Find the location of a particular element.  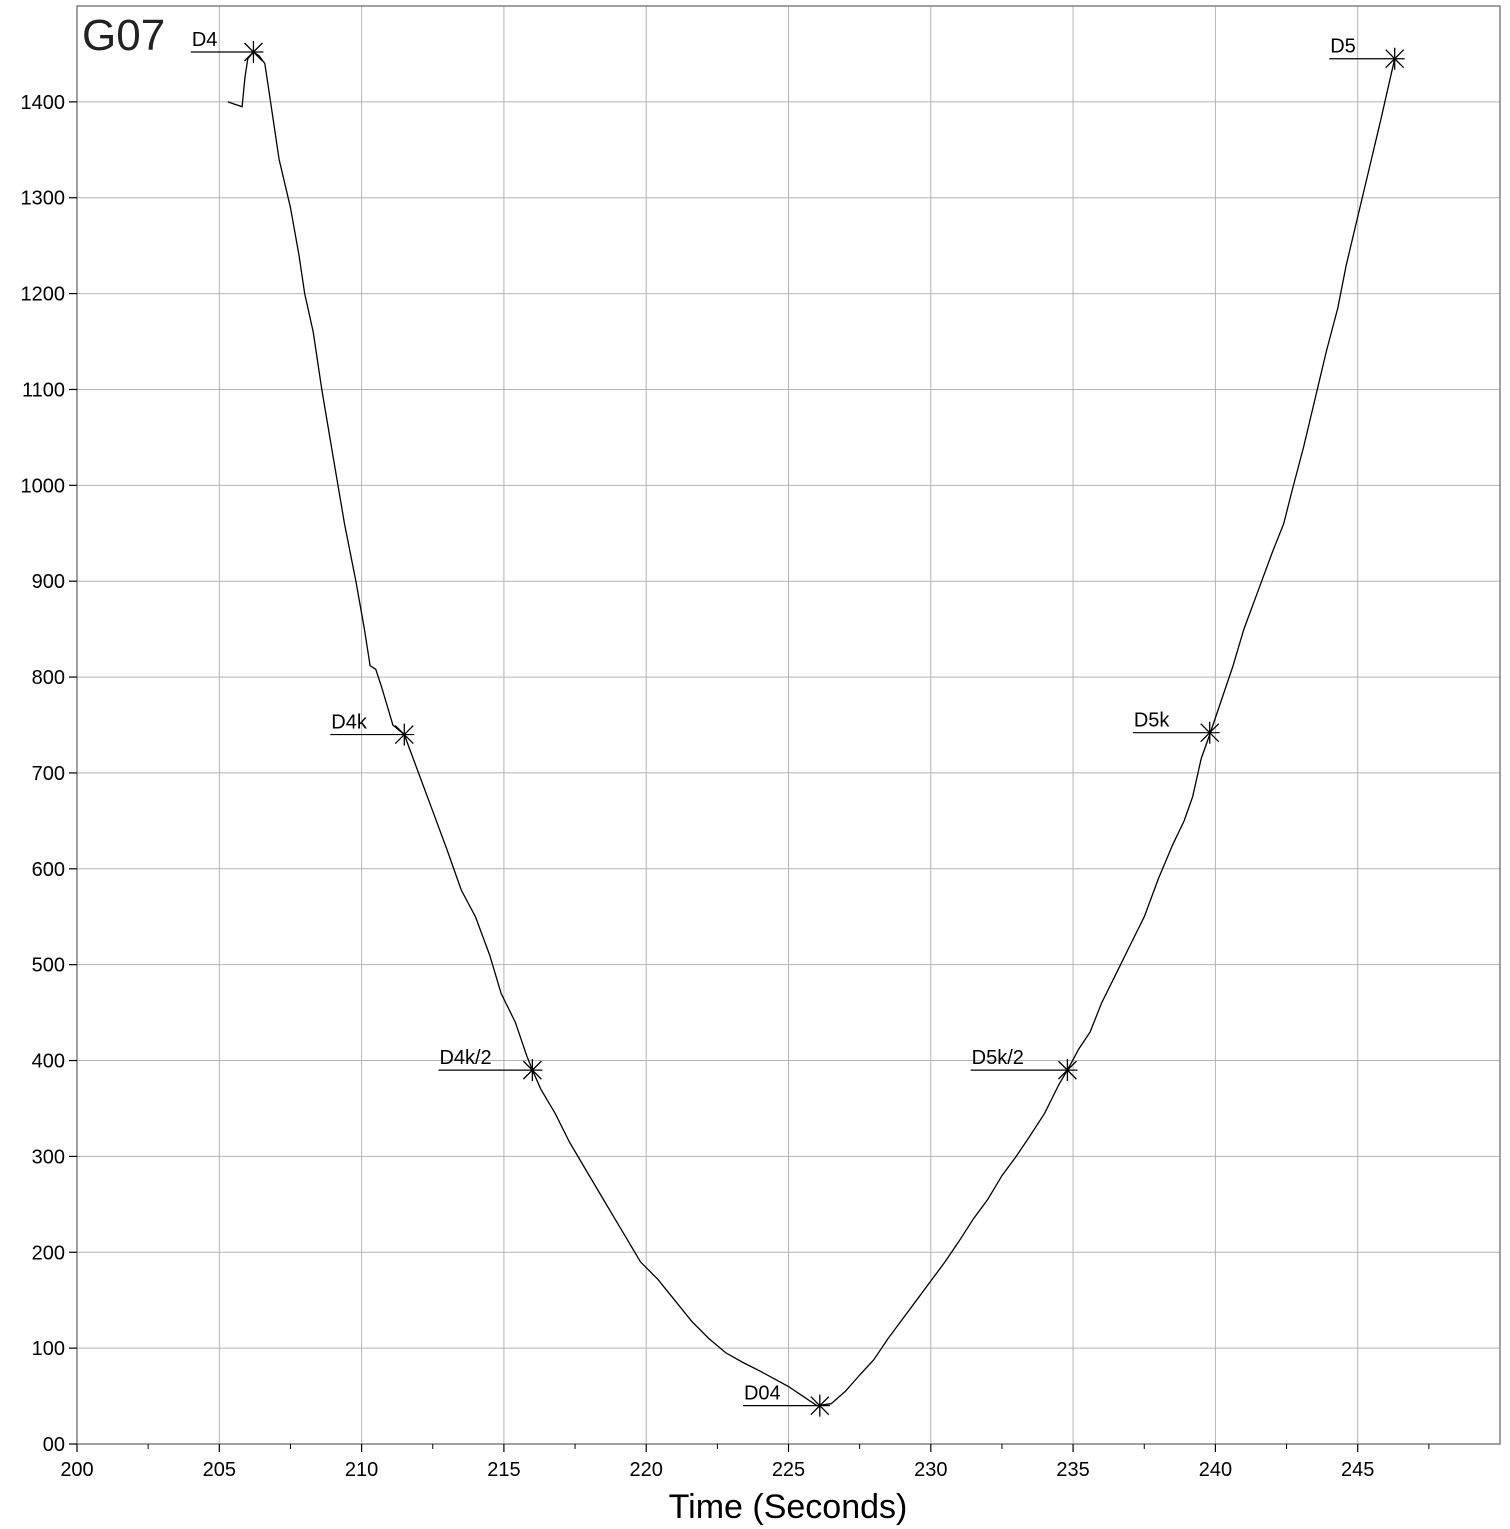

x-tick-label: 205 is located at coordinates (219, 1470).